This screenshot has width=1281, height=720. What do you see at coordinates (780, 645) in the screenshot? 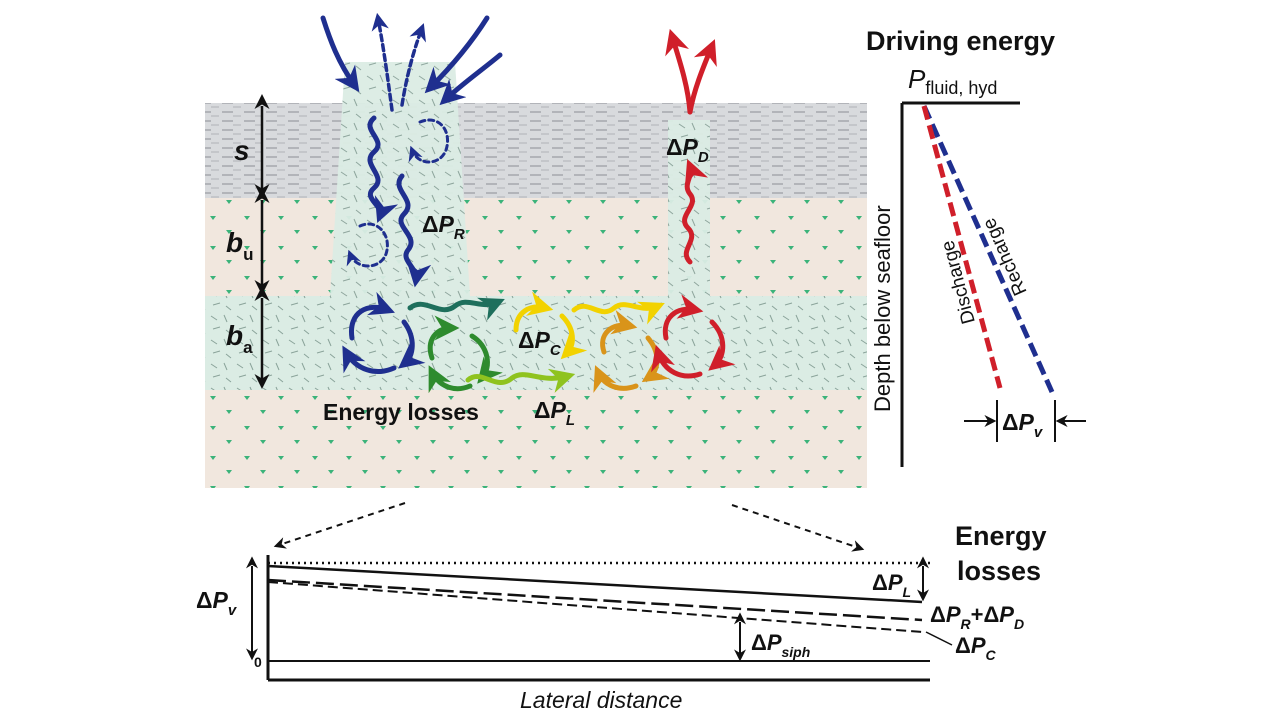
I see `delta-psiph-label: ΔPsiph` at bounding box center [780, 645].